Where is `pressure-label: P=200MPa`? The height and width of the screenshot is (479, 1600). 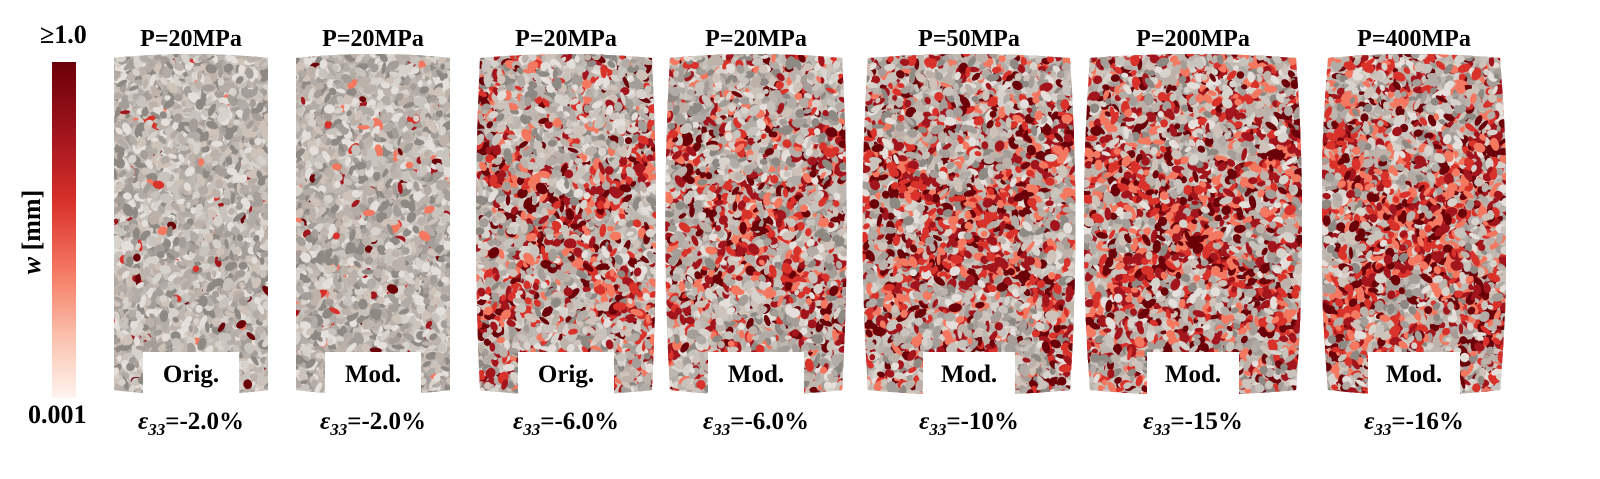 pressure-label: P=200MPa is located at coordinates (1193, 39).